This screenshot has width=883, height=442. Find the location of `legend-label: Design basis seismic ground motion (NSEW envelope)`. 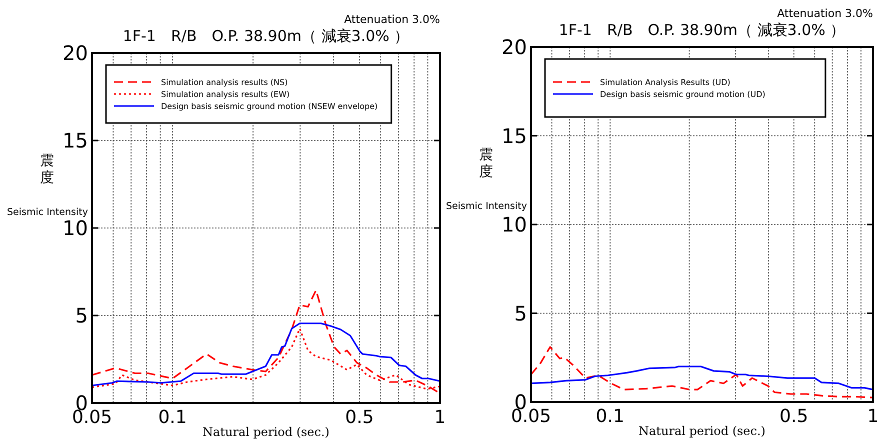

legend-label: Design basis seismic ground motion (NSEW envelope) is located at coordinates (269, 106).